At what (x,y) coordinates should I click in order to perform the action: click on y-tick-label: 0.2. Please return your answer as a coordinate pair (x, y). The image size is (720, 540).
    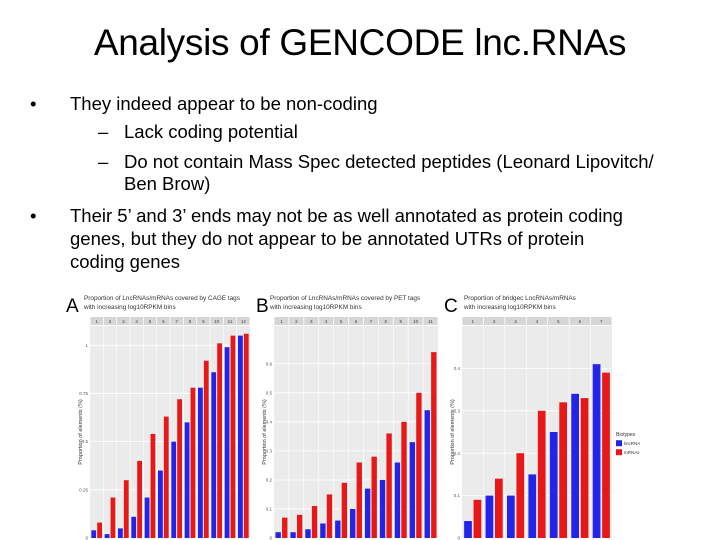
    Looking at the image, I should click on (457, 453).